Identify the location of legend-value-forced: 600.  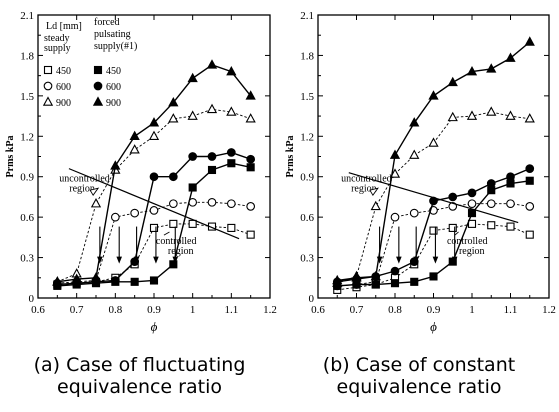
(113, 87).